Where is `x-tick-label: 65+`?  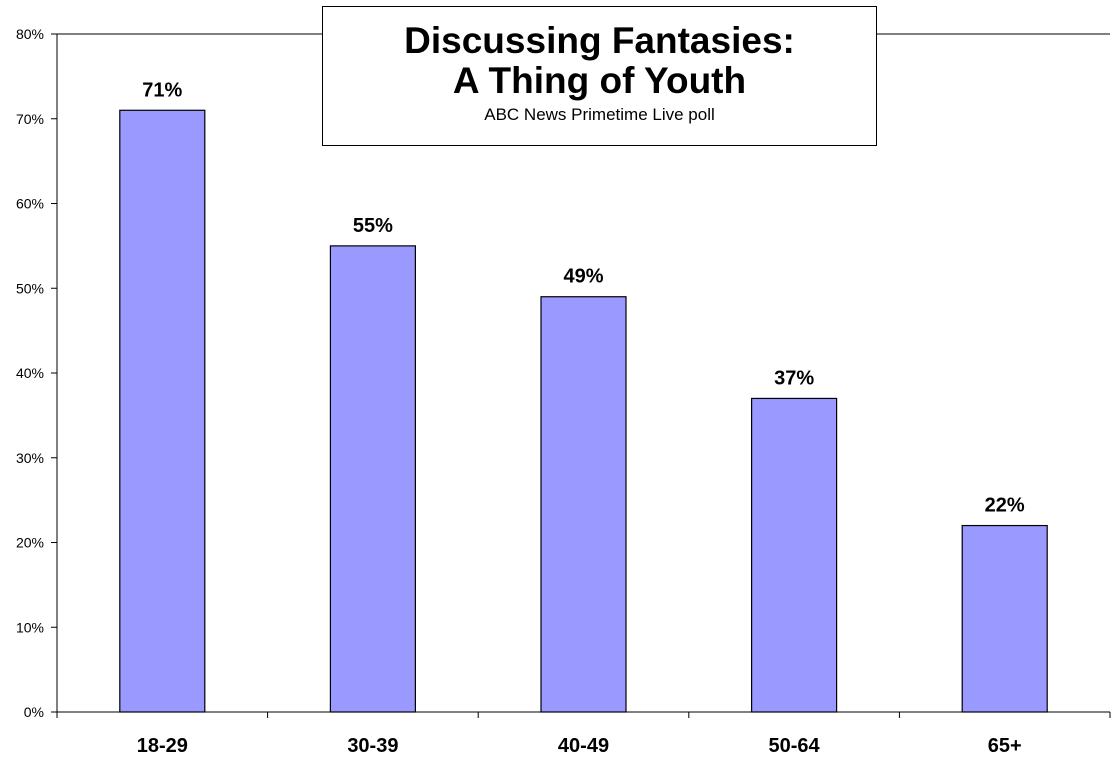 x-tick-label: 65+ is located at coordinates (1005, 746).